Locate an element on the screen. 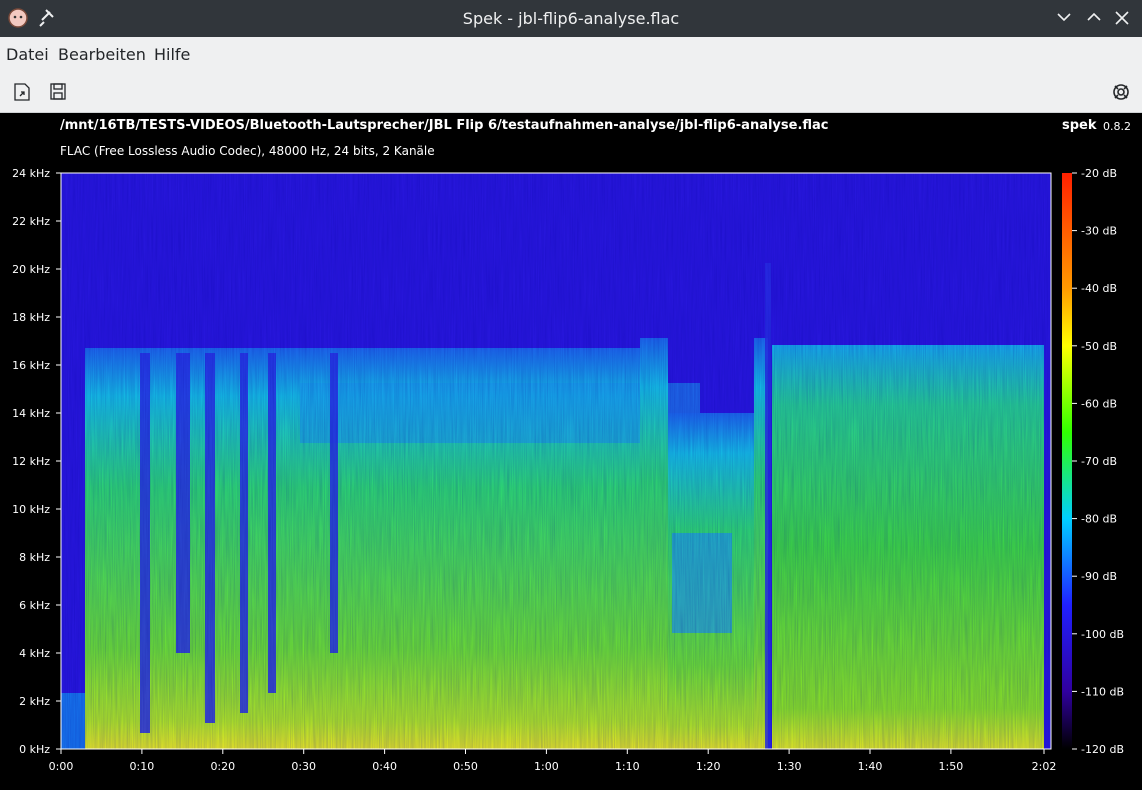 This screenshot has width=1142, height=790. level-tick-label: -40 dB is located at coordinates (1099, 288).